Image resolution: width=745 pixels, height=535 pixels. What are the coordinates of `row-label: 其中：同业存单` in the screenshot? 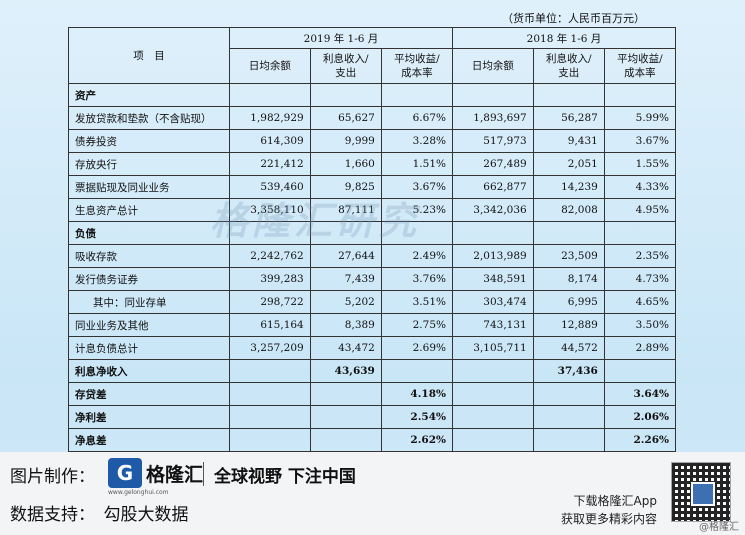 It's located at (149, 302).